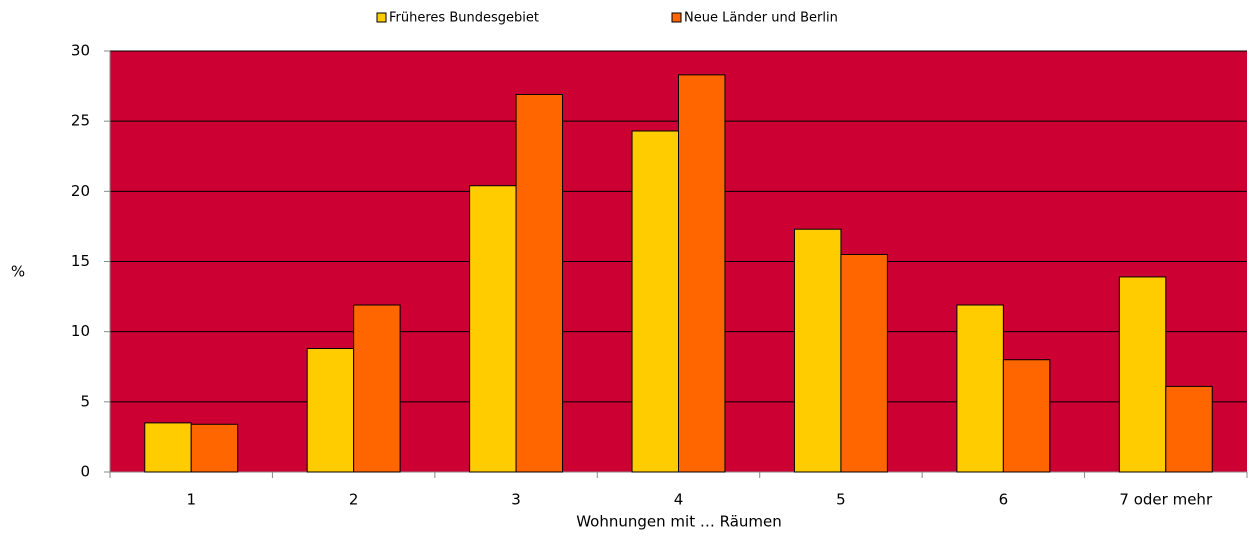 This screenshot has width=1249, height=542. What do you see at coordinates (761, 18) in the screenshot?
I see `legend-label: Neue Länder und Berlin` at bounding box center [761, 18].